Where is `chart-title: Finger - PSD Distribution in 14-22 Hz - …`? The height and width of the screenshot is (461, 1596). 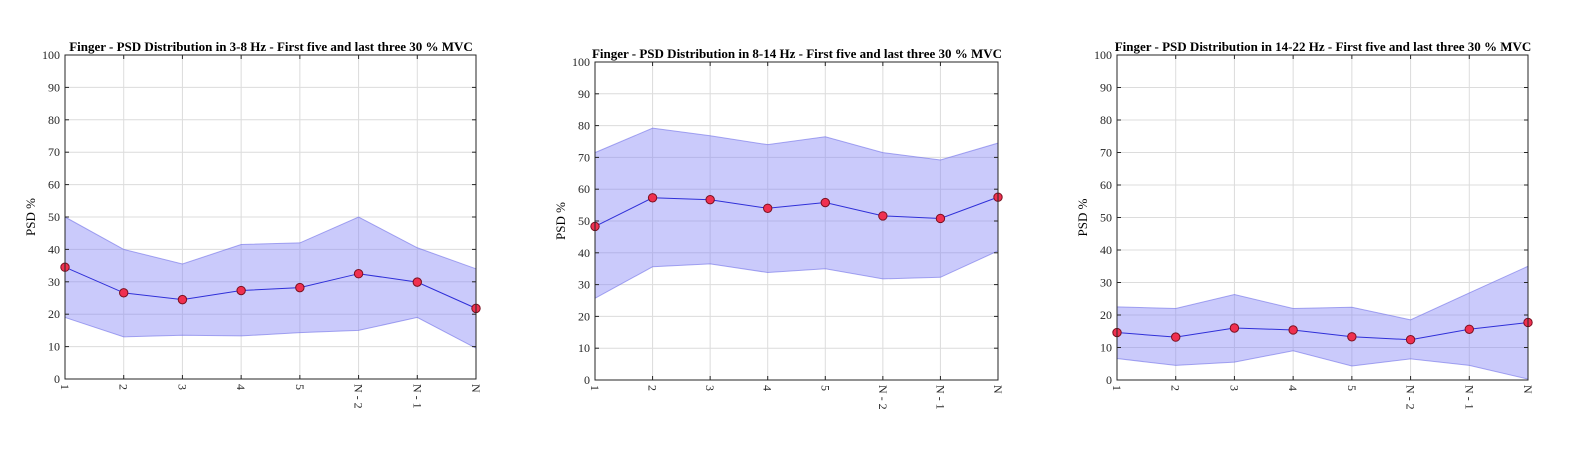 chart-title: Finger - PSD Distribution in 14-22 Hz - … is located at coordinates (1323, 46).